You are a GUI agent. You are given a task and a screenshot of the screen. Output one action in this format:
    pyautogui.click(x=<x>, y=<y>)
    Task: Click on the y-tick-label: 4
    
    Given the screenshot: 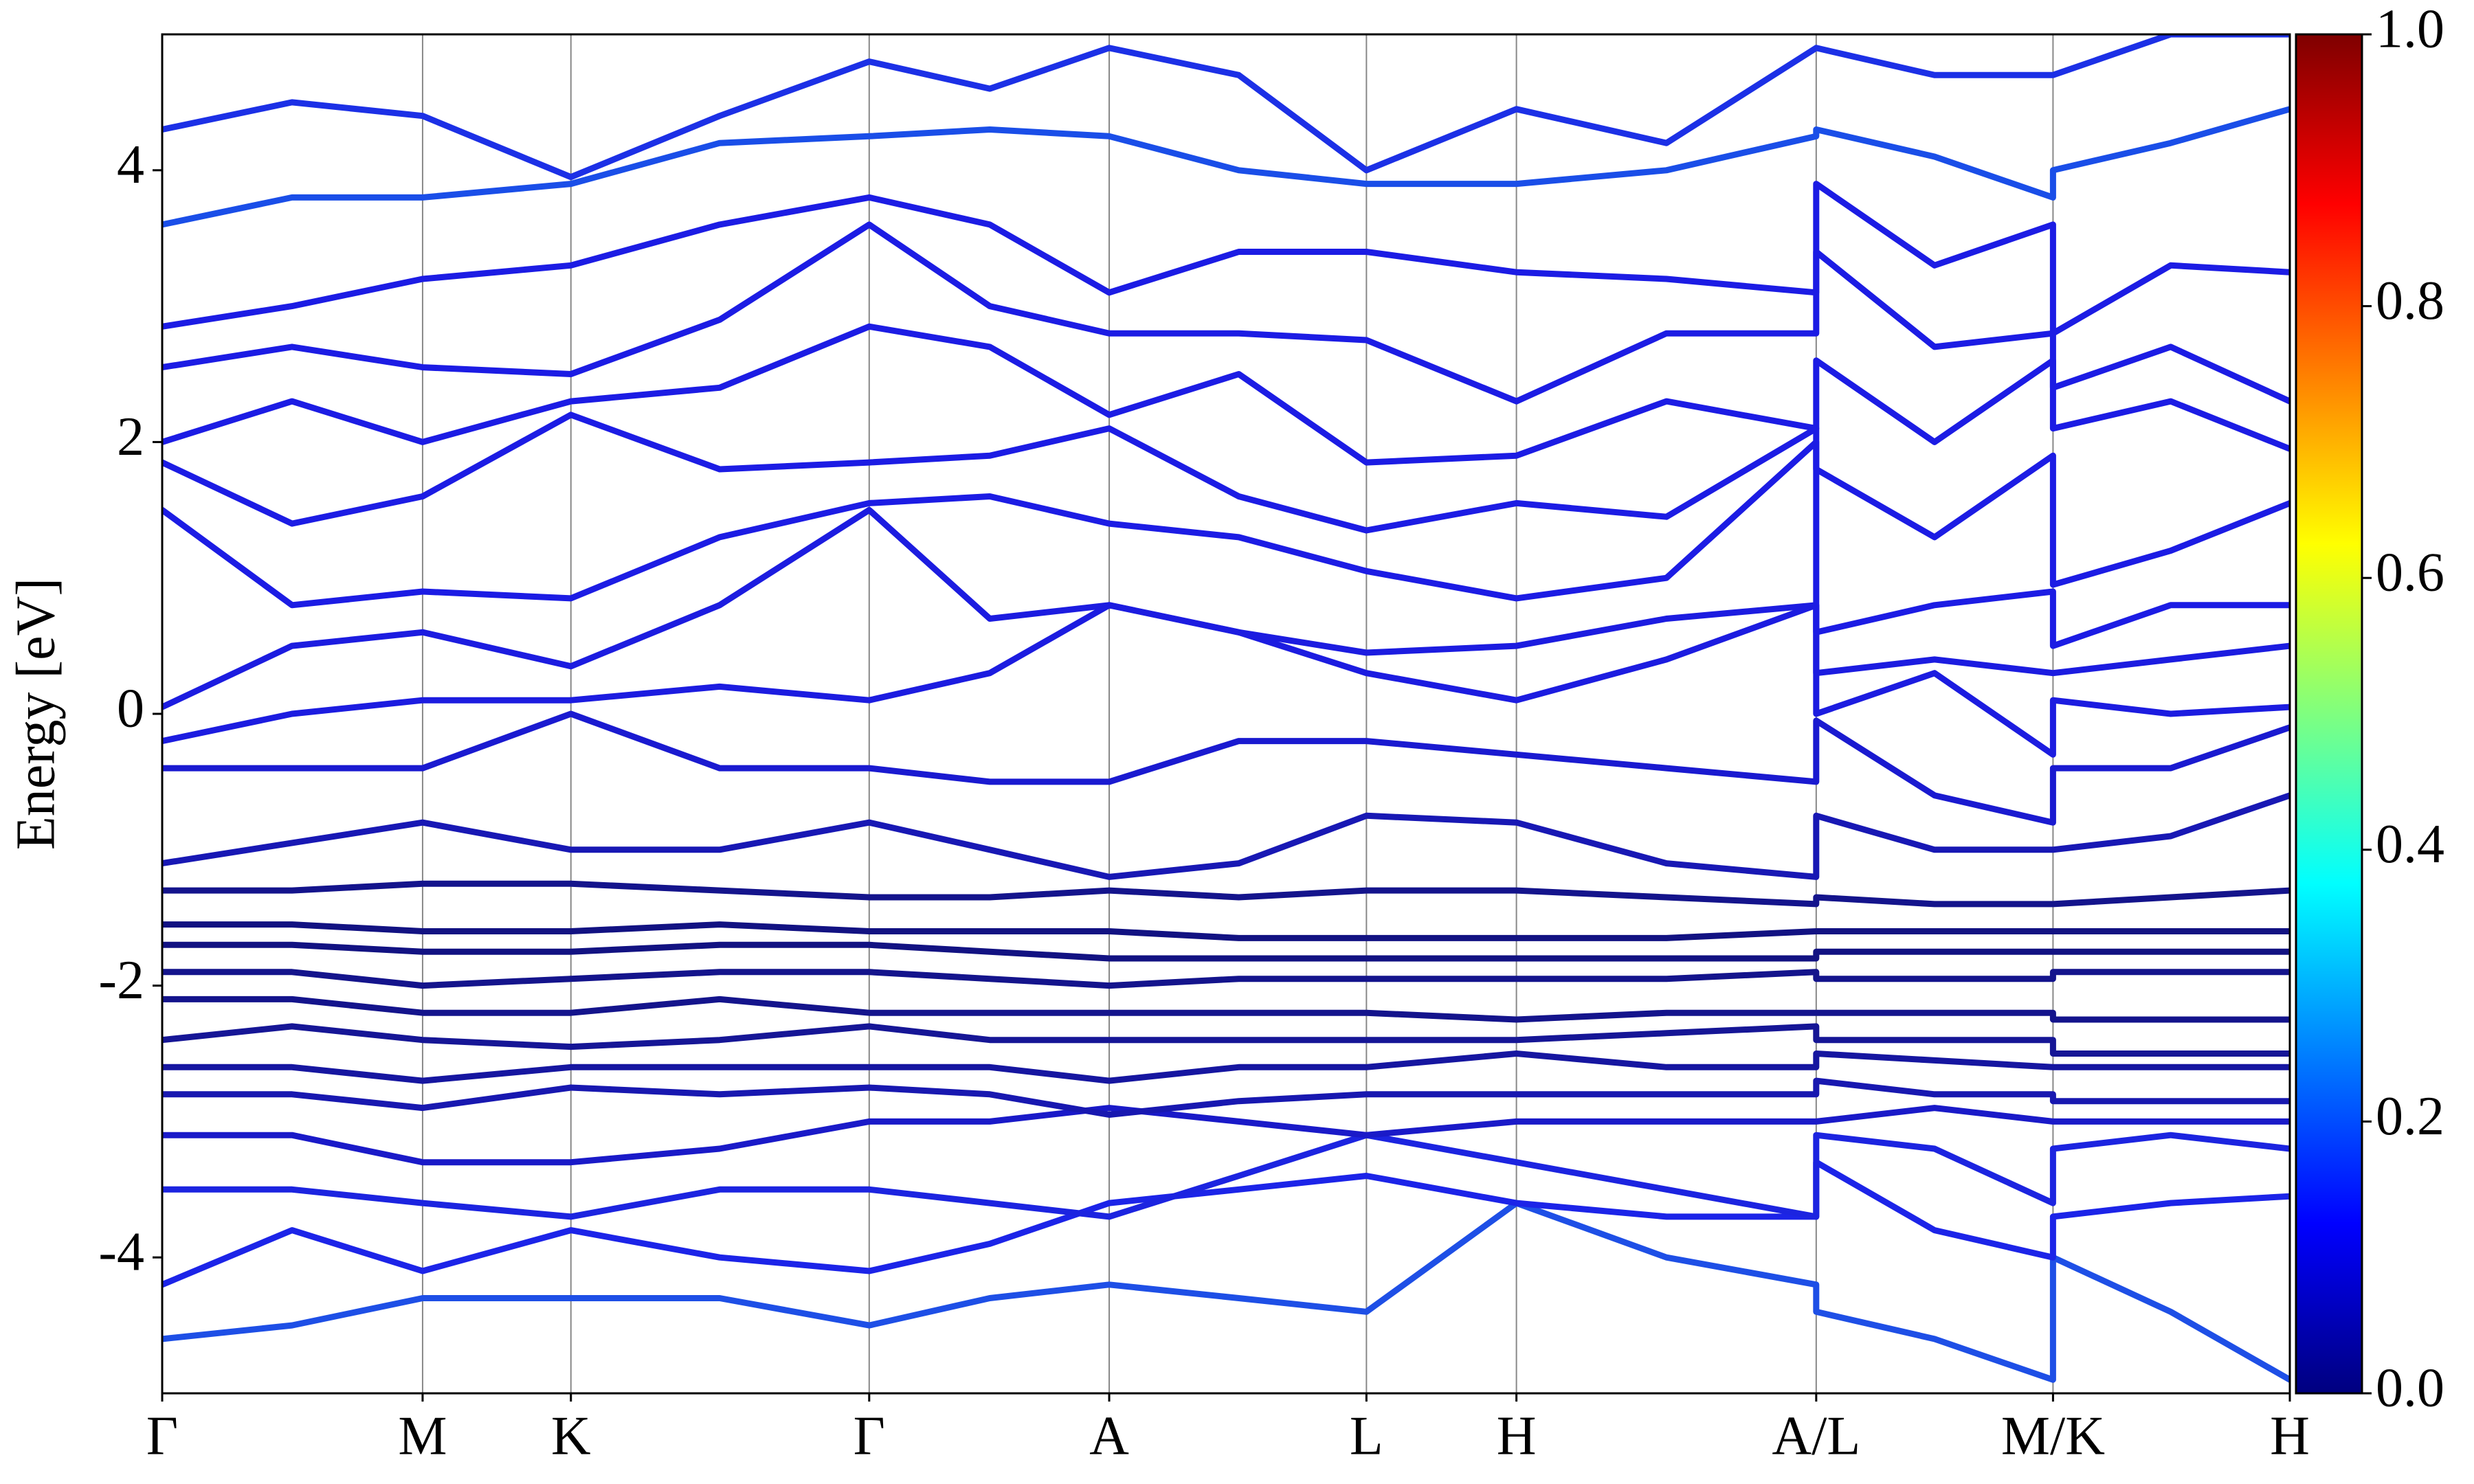 What is the action you would take?
    pyautogui.click(x=130, y=165)
    